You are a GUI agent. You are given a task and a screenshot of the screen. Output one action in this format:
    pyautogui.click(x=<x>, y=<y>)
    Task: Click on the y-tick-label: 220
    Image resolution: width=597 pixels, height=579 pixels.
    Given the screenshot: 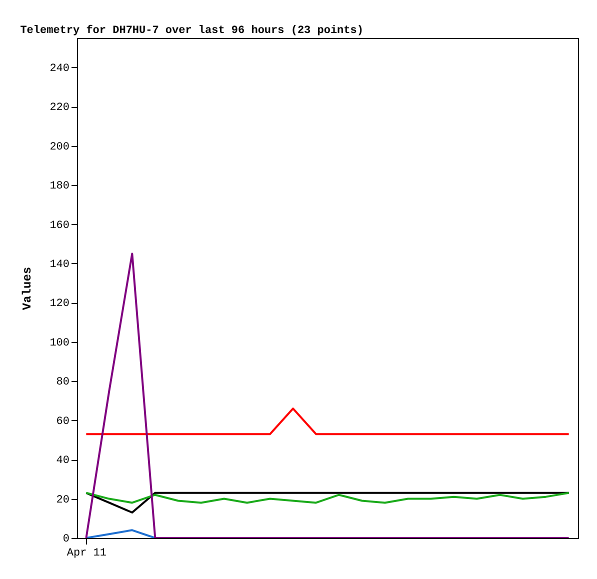 What is the action you would take?
    pyautogui.click(x=60, y=108)
    